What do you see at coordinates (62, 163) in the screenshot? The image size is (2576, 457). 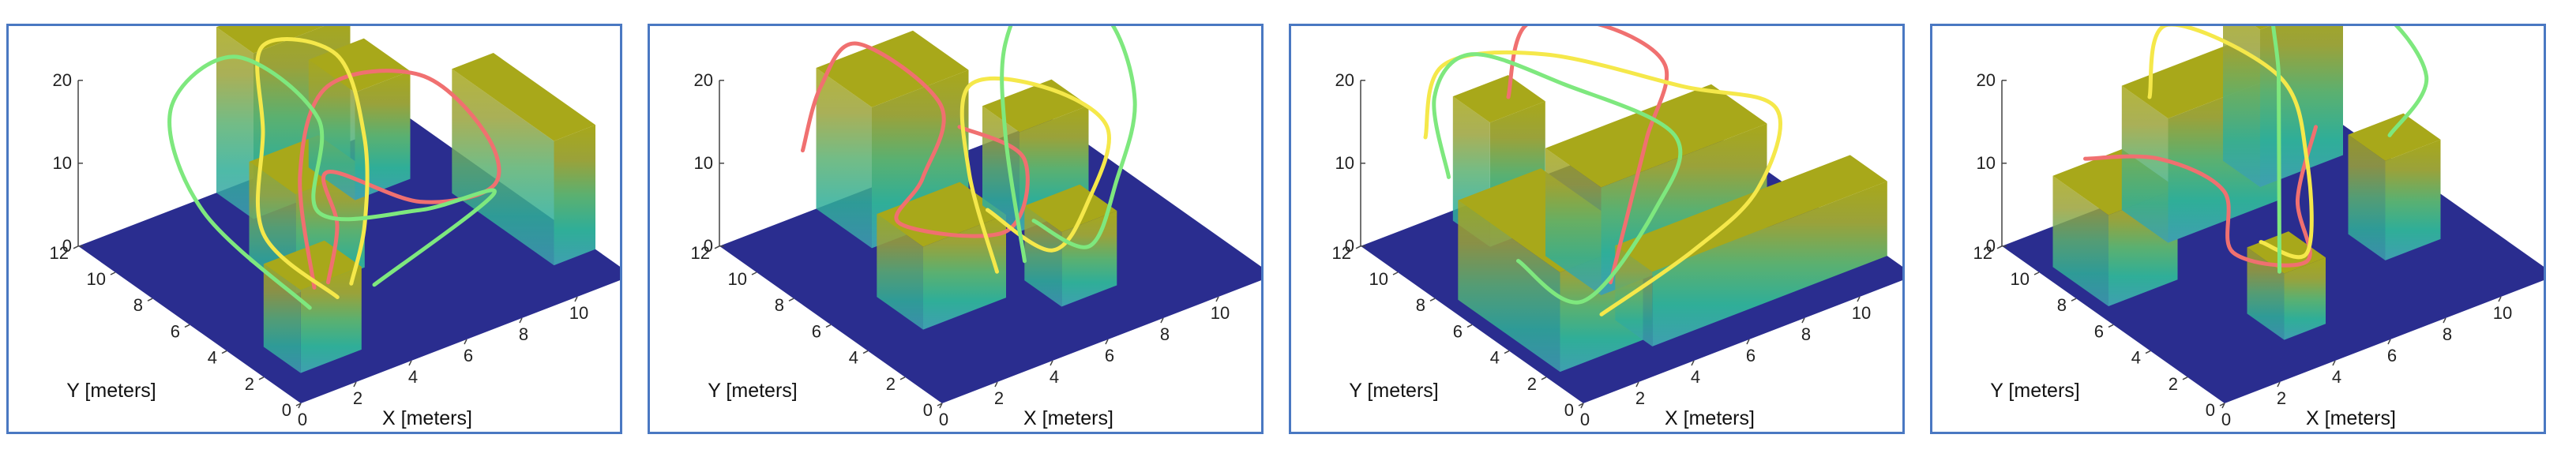 I see `z-tick-label: 10` at bounding box center [62, 163].